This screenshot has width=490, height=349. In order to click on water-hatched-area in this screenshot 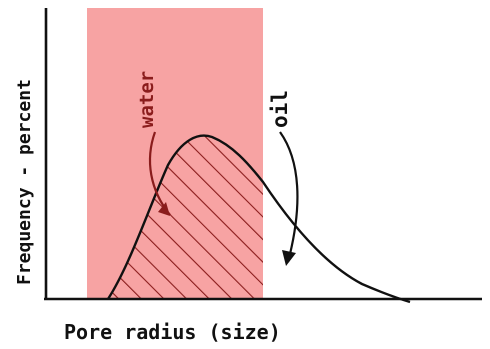, I will do `click(185, 217)`.